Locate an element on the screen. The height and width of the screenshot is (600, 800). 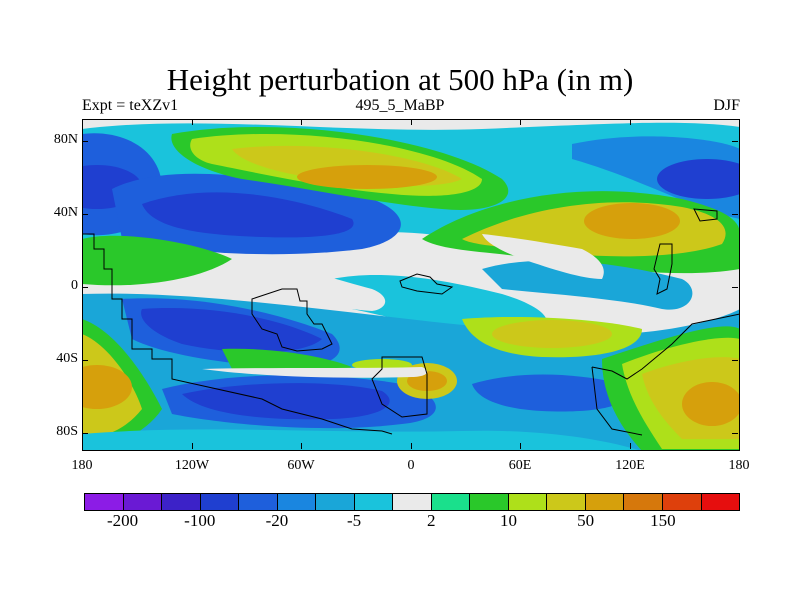
orange-high-north-east is located at coordinates (632, 221).